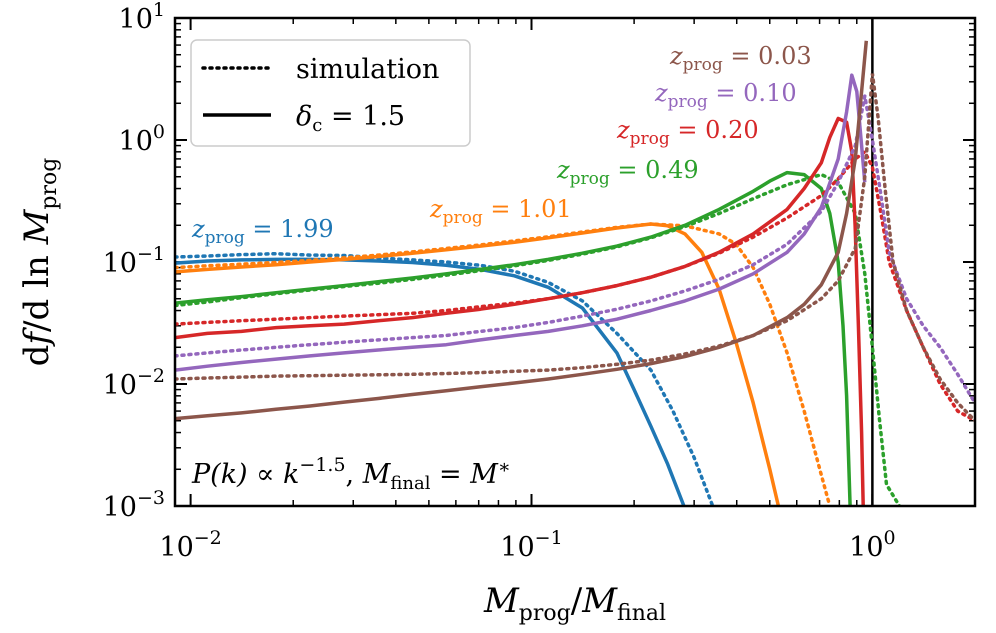  What do you see at coordinates (872, 545) in the screenshot?
I see `x-tick-label: 10⁰` at bounding box center [872, 545].